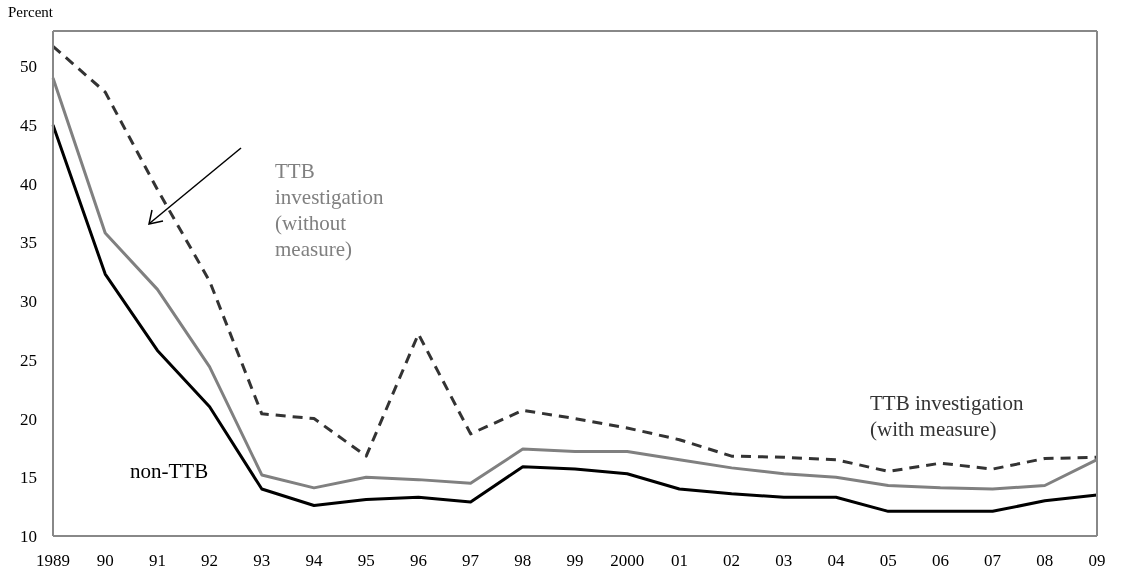 The width and height of the screenshot is (1139, 586). Describe the element at coordinates (28, 184) in the screenshot. I see `y-tick-label: 40` at that location.